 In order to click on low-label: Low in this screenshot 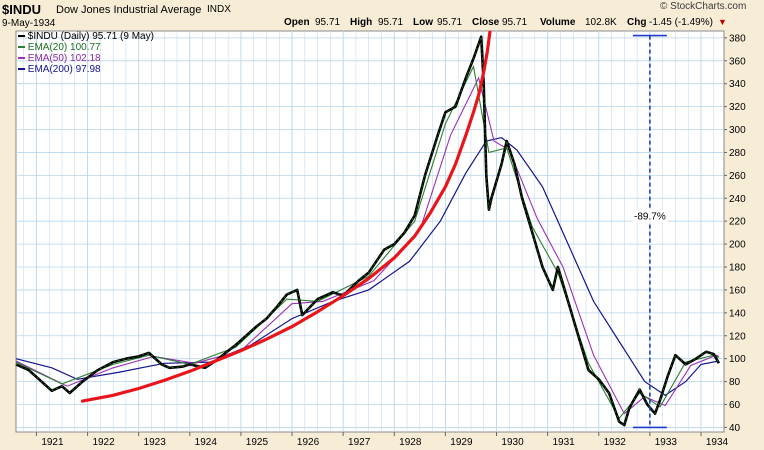, I will do `click(423, 22)`.